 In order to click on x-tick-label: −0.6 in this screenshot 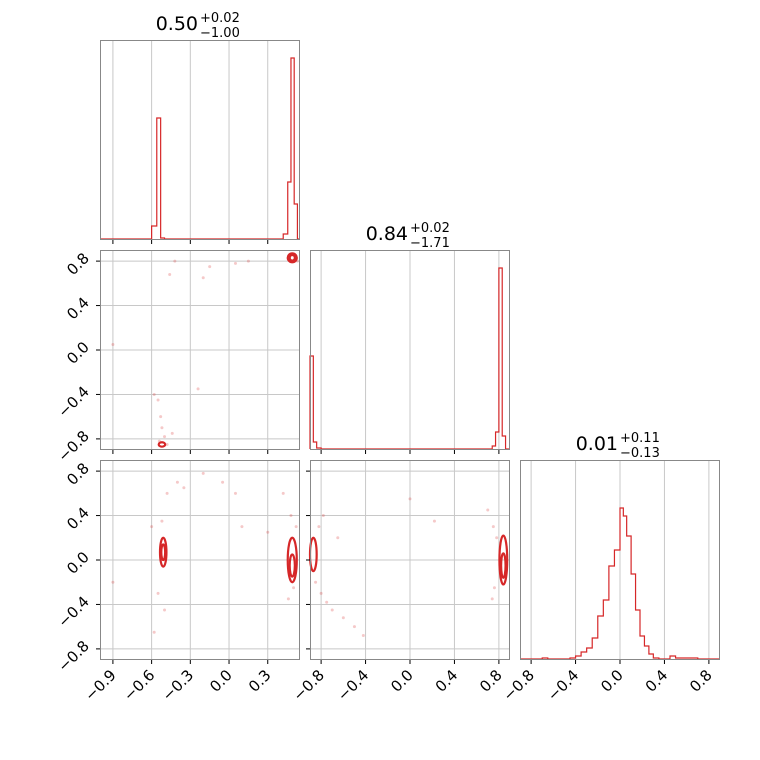, I will do `click(139, 685)`.